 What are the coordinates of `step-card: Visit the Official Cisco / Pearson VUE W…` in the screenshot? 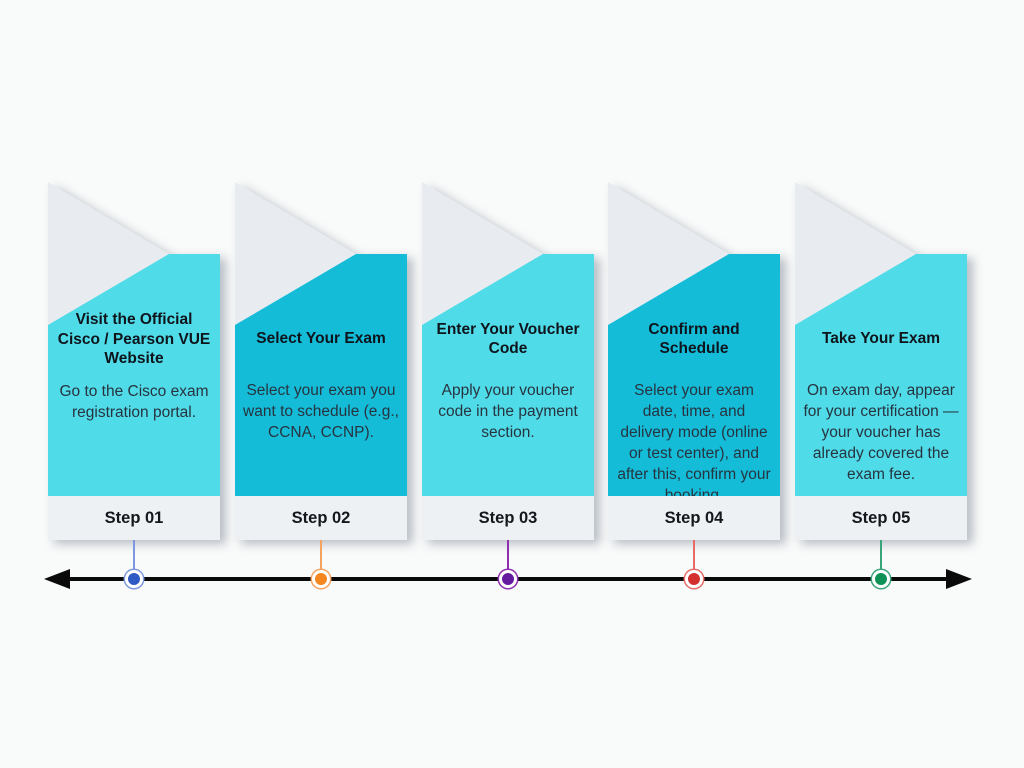 It's located at (134, 375).